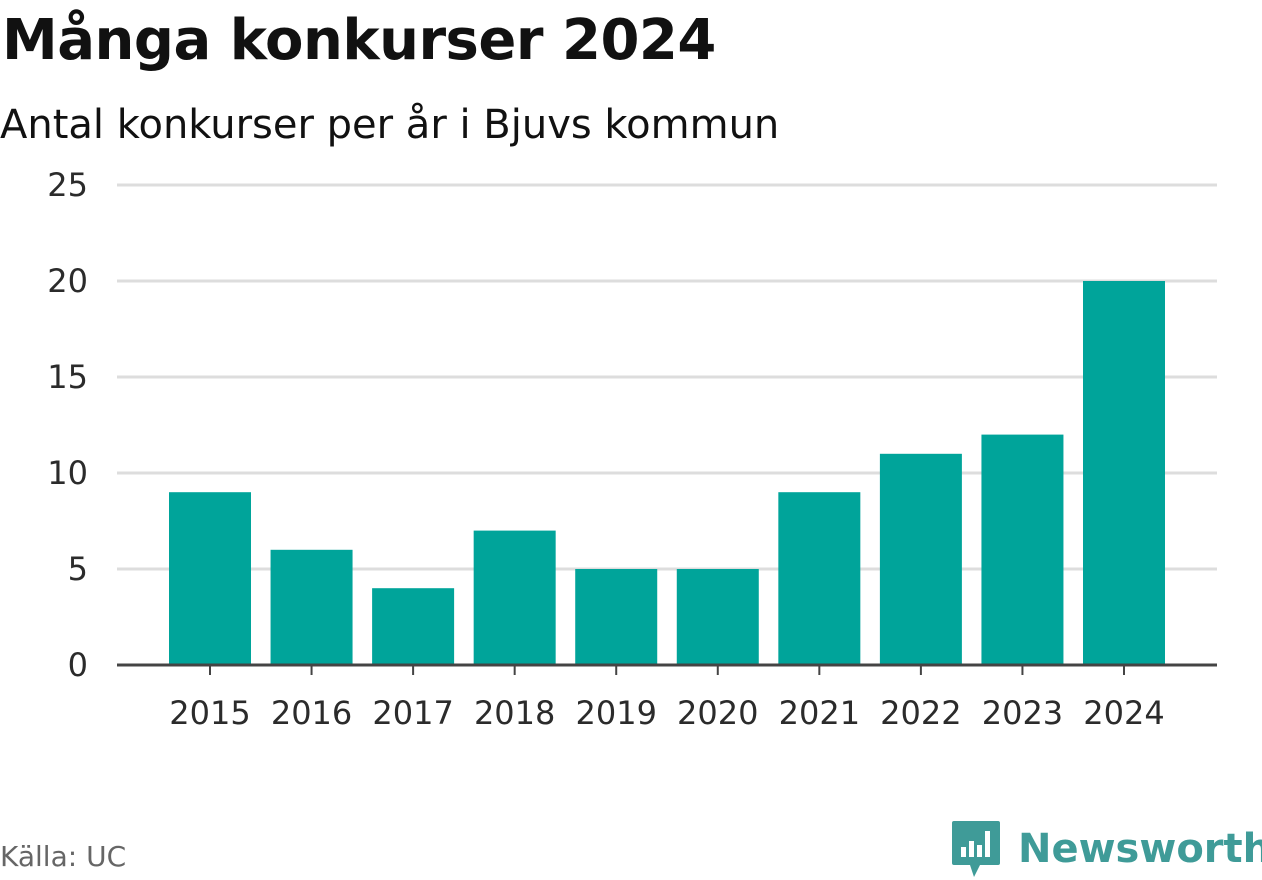 Image resolution: width=1262 pixels, height=880 pixels. I want to click on bar-2015, so click(210, 578).